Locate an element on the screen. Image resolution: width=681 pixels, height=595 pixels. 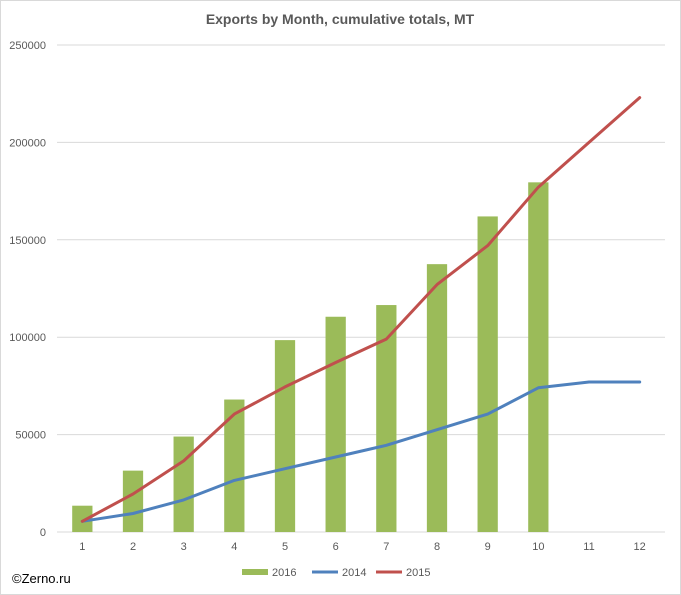
legend-label-2016: 2016 is located at coordinates (284, 573).